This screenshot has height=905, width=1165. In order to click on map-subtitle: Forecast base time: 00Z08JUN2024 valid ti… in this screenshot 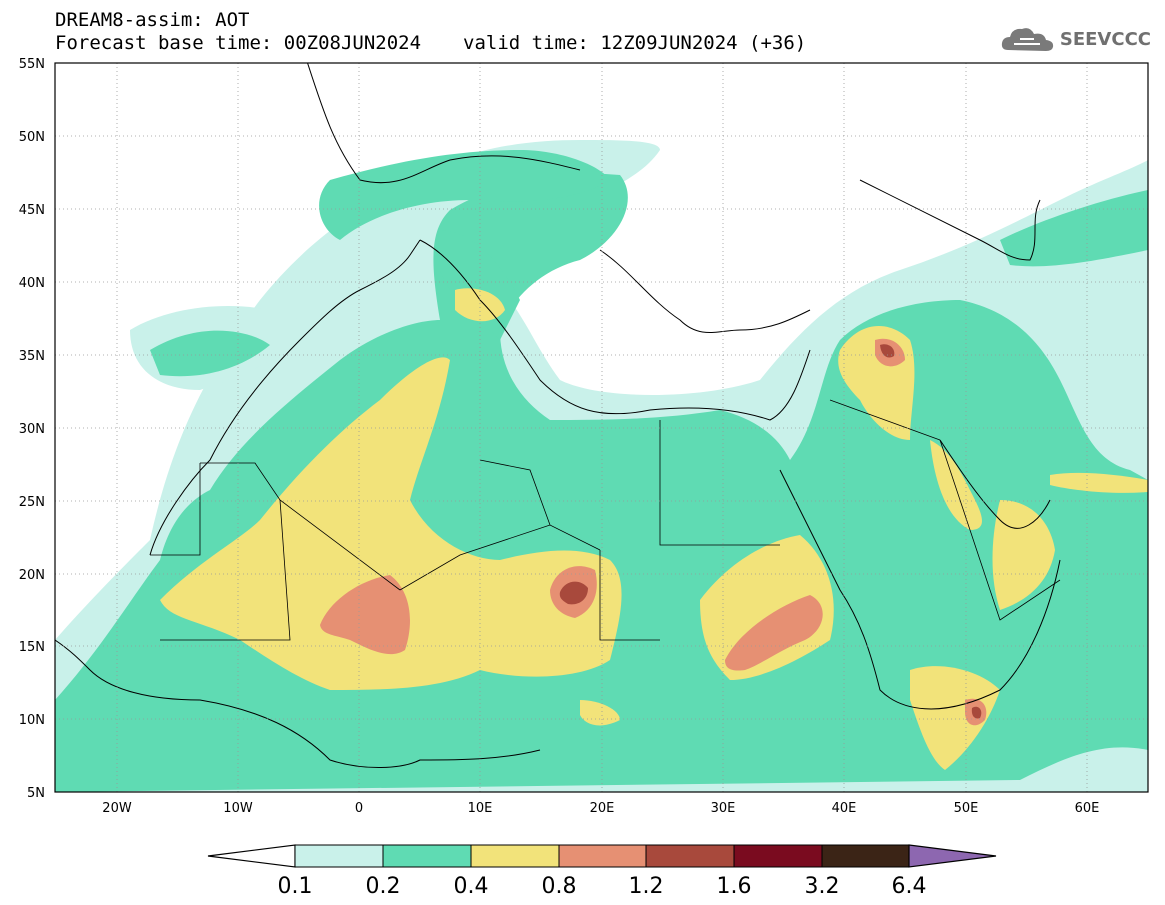, I will do `click(430, 43)`.